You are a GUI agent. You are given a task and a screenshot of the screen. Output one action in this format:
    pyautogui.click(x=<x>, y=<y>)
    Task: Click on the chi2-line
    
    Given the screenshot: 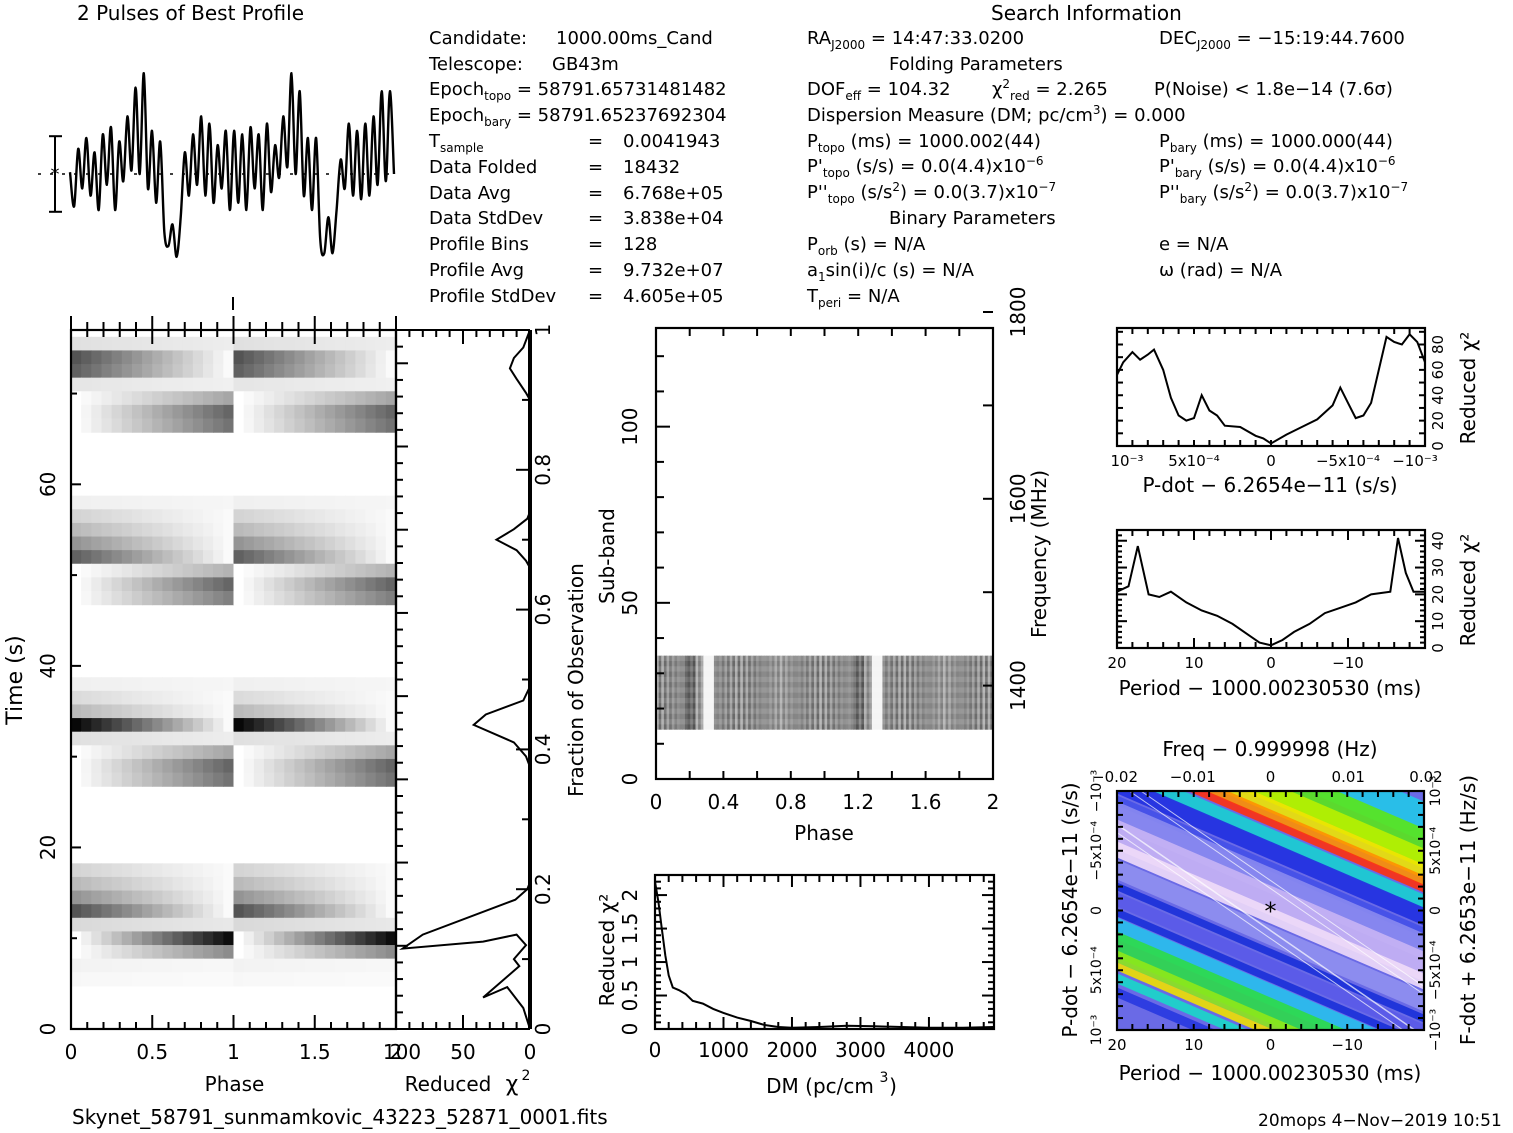 What is the action you would take?
    pyautogui.click(x=465, y=679)
    